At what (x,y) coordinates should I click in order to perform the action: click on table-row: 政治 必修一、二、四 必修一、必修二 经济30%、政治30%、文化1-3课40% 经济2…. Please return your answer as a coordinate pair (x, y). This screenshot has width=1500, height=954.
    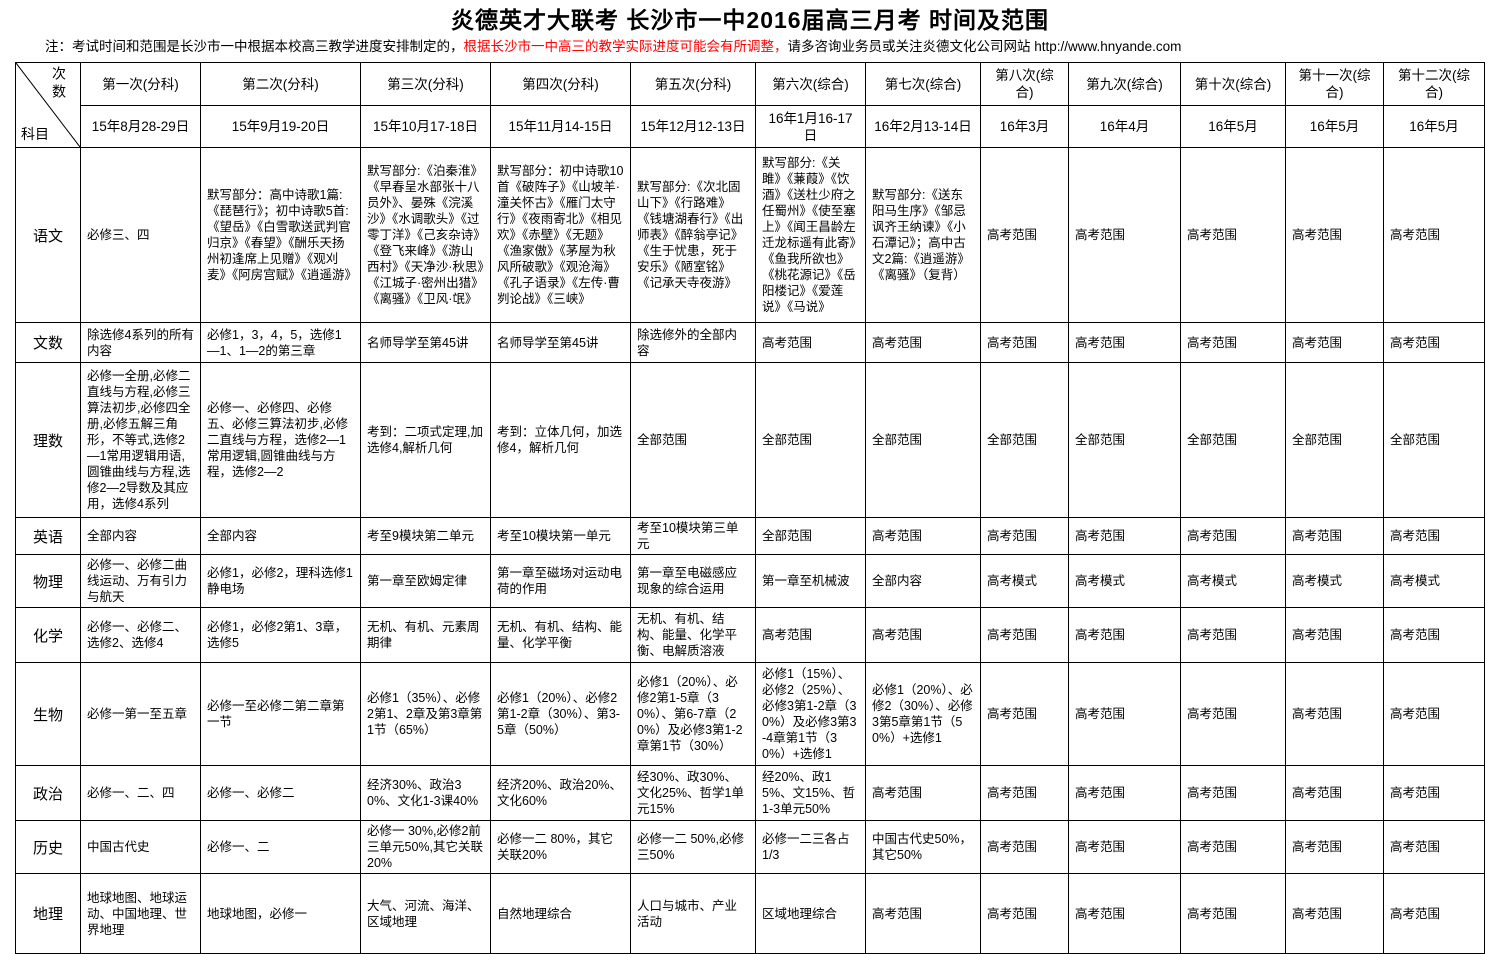
    Looking at the image, I should click on (750, 793).